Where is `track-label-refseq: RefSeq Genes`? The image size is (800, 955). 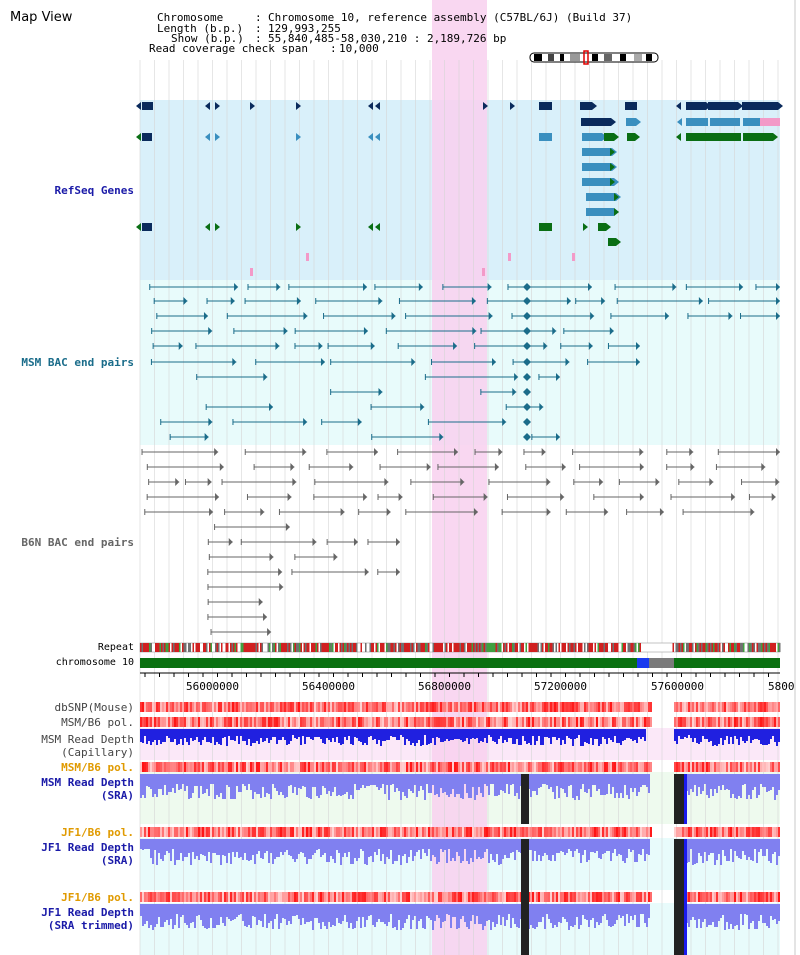 track-label-refseq: RefSeq Genes is located at coordinates (94, 190).